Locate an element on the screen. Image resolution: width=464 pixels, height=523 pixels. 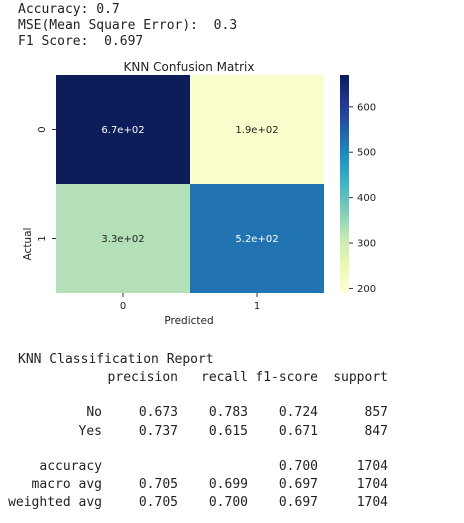
report-cell: 0.673 is located at coordinates (158, 412).